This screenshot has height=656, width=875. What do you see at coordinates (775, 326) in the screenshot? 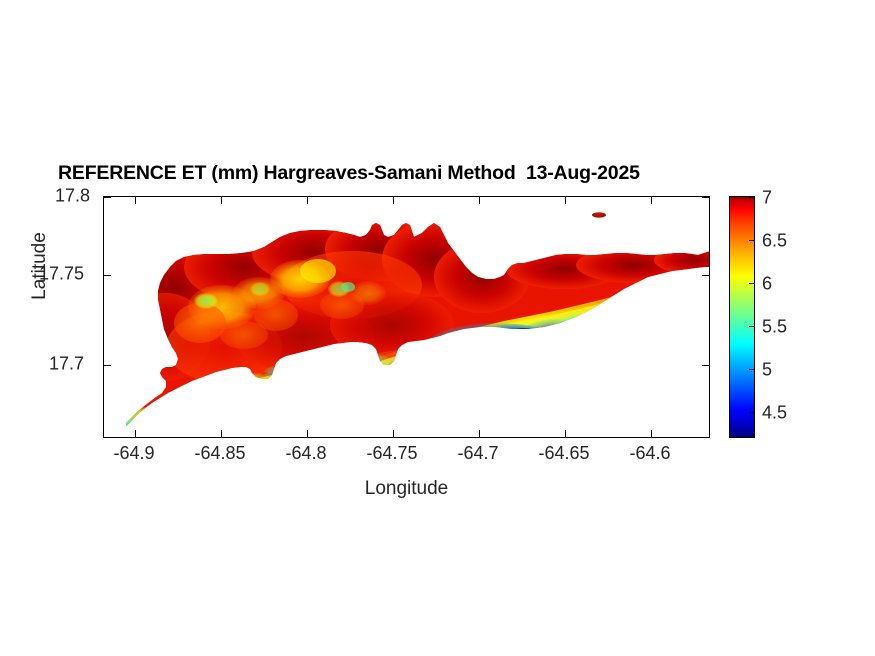
I see `colorbar-tick-label: 5.5` at bounding box center [775, 326].